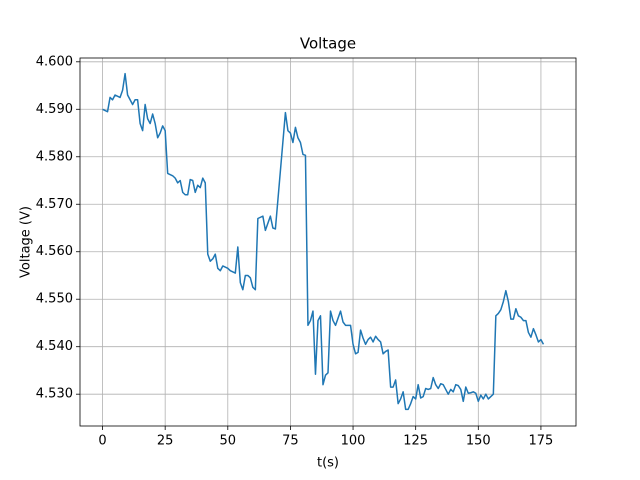 Image resolution: width=640 pixels, height=480 pixels. I want to click on x-tick-label: 75, so click(290, 441).